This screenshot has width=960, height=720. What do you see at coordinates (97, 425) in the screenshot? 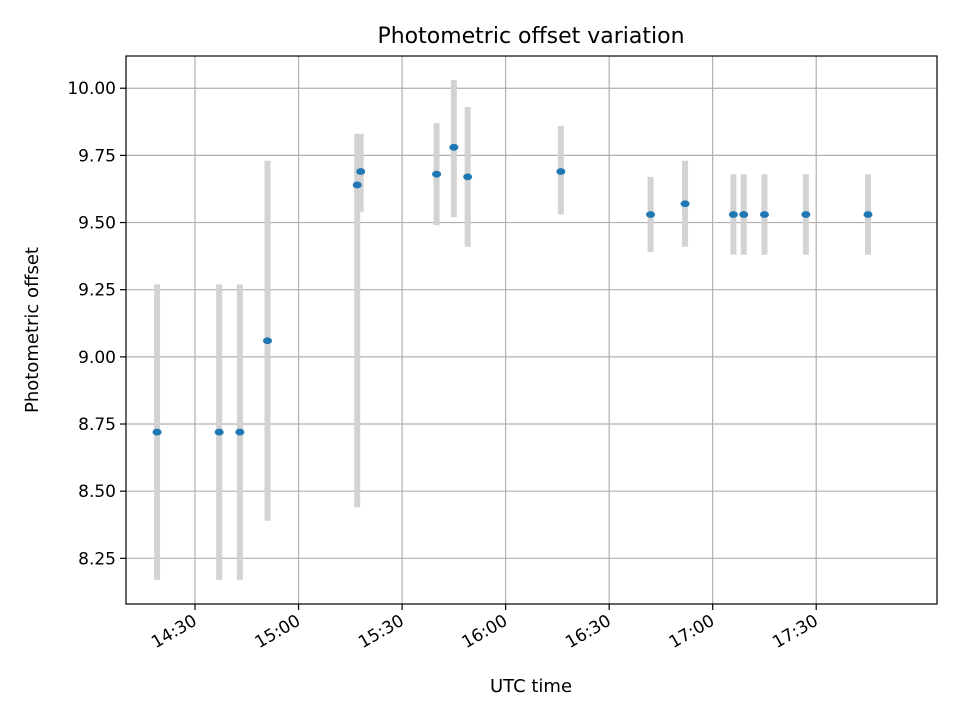
I see `y-tick-label: 8.75` at bounding box center [97, 425].